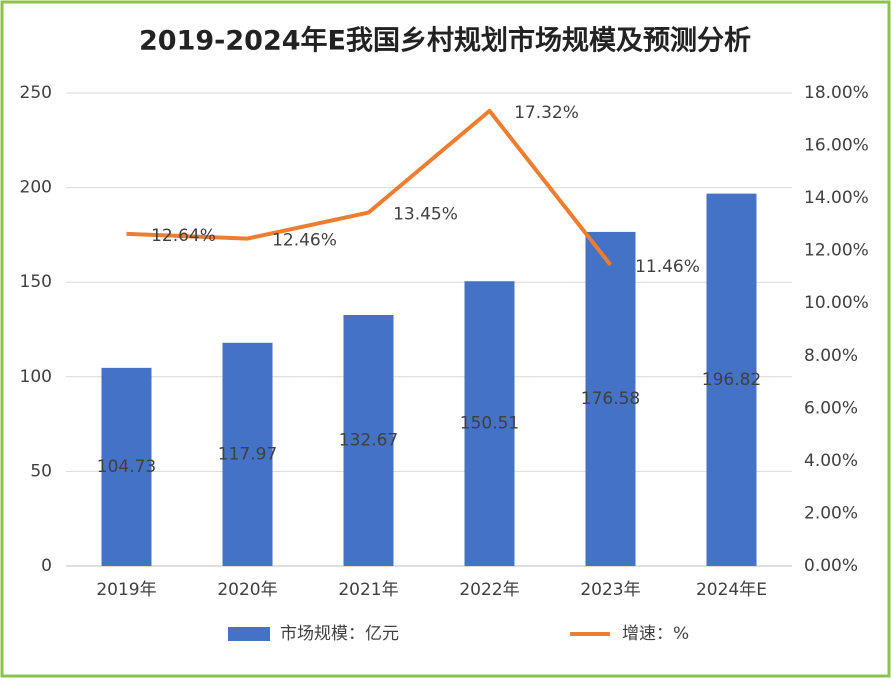 This screenshot has height=678, width=891. I want to click on legend-swatch, so click(249, 634).